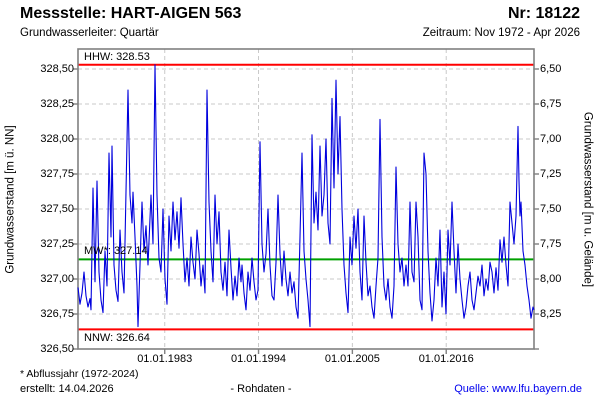  I want to click on y-tick-label-right: 7,00, so click(551, 138).